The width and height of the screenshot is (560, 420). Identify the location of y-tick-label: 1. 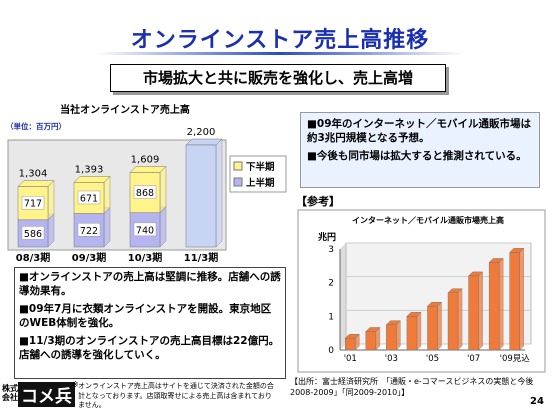
(331, 317).